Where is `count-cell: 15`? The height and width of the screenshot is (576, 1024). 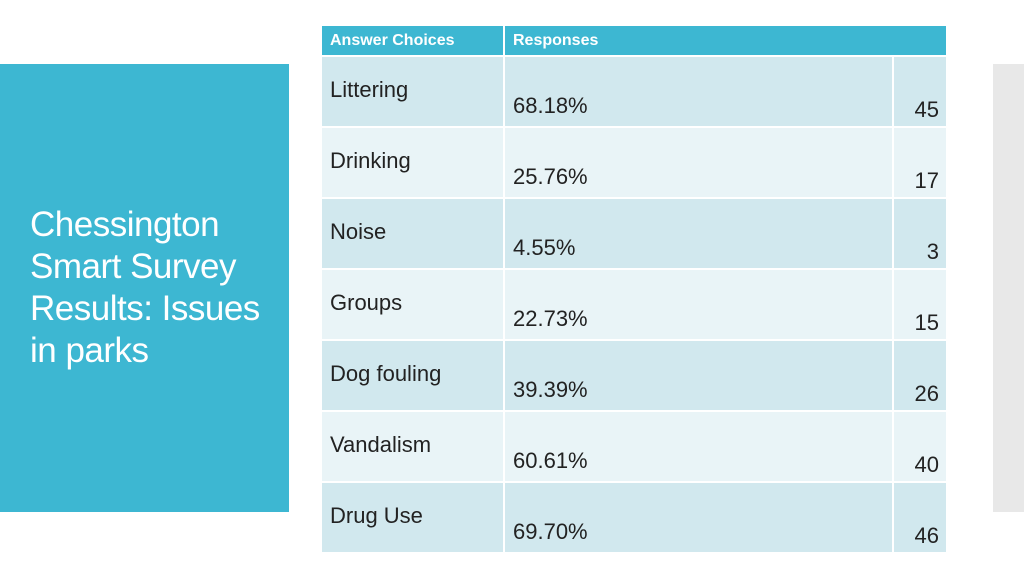 count-cell: 15 is located at coordinates (919, 305).